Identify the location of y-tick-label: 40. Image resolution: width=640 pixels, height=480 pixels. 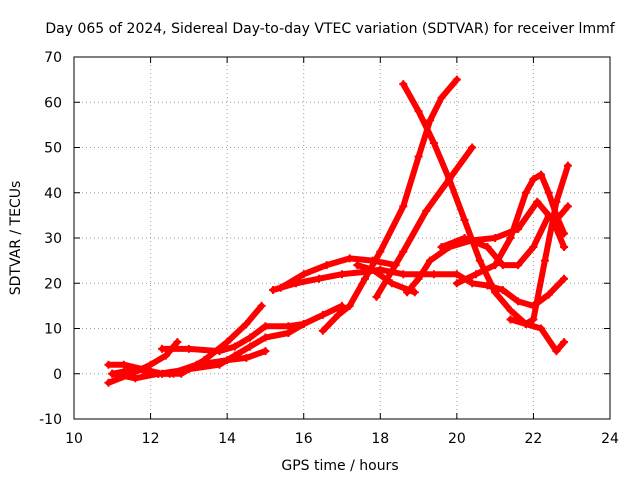
(53, 194).